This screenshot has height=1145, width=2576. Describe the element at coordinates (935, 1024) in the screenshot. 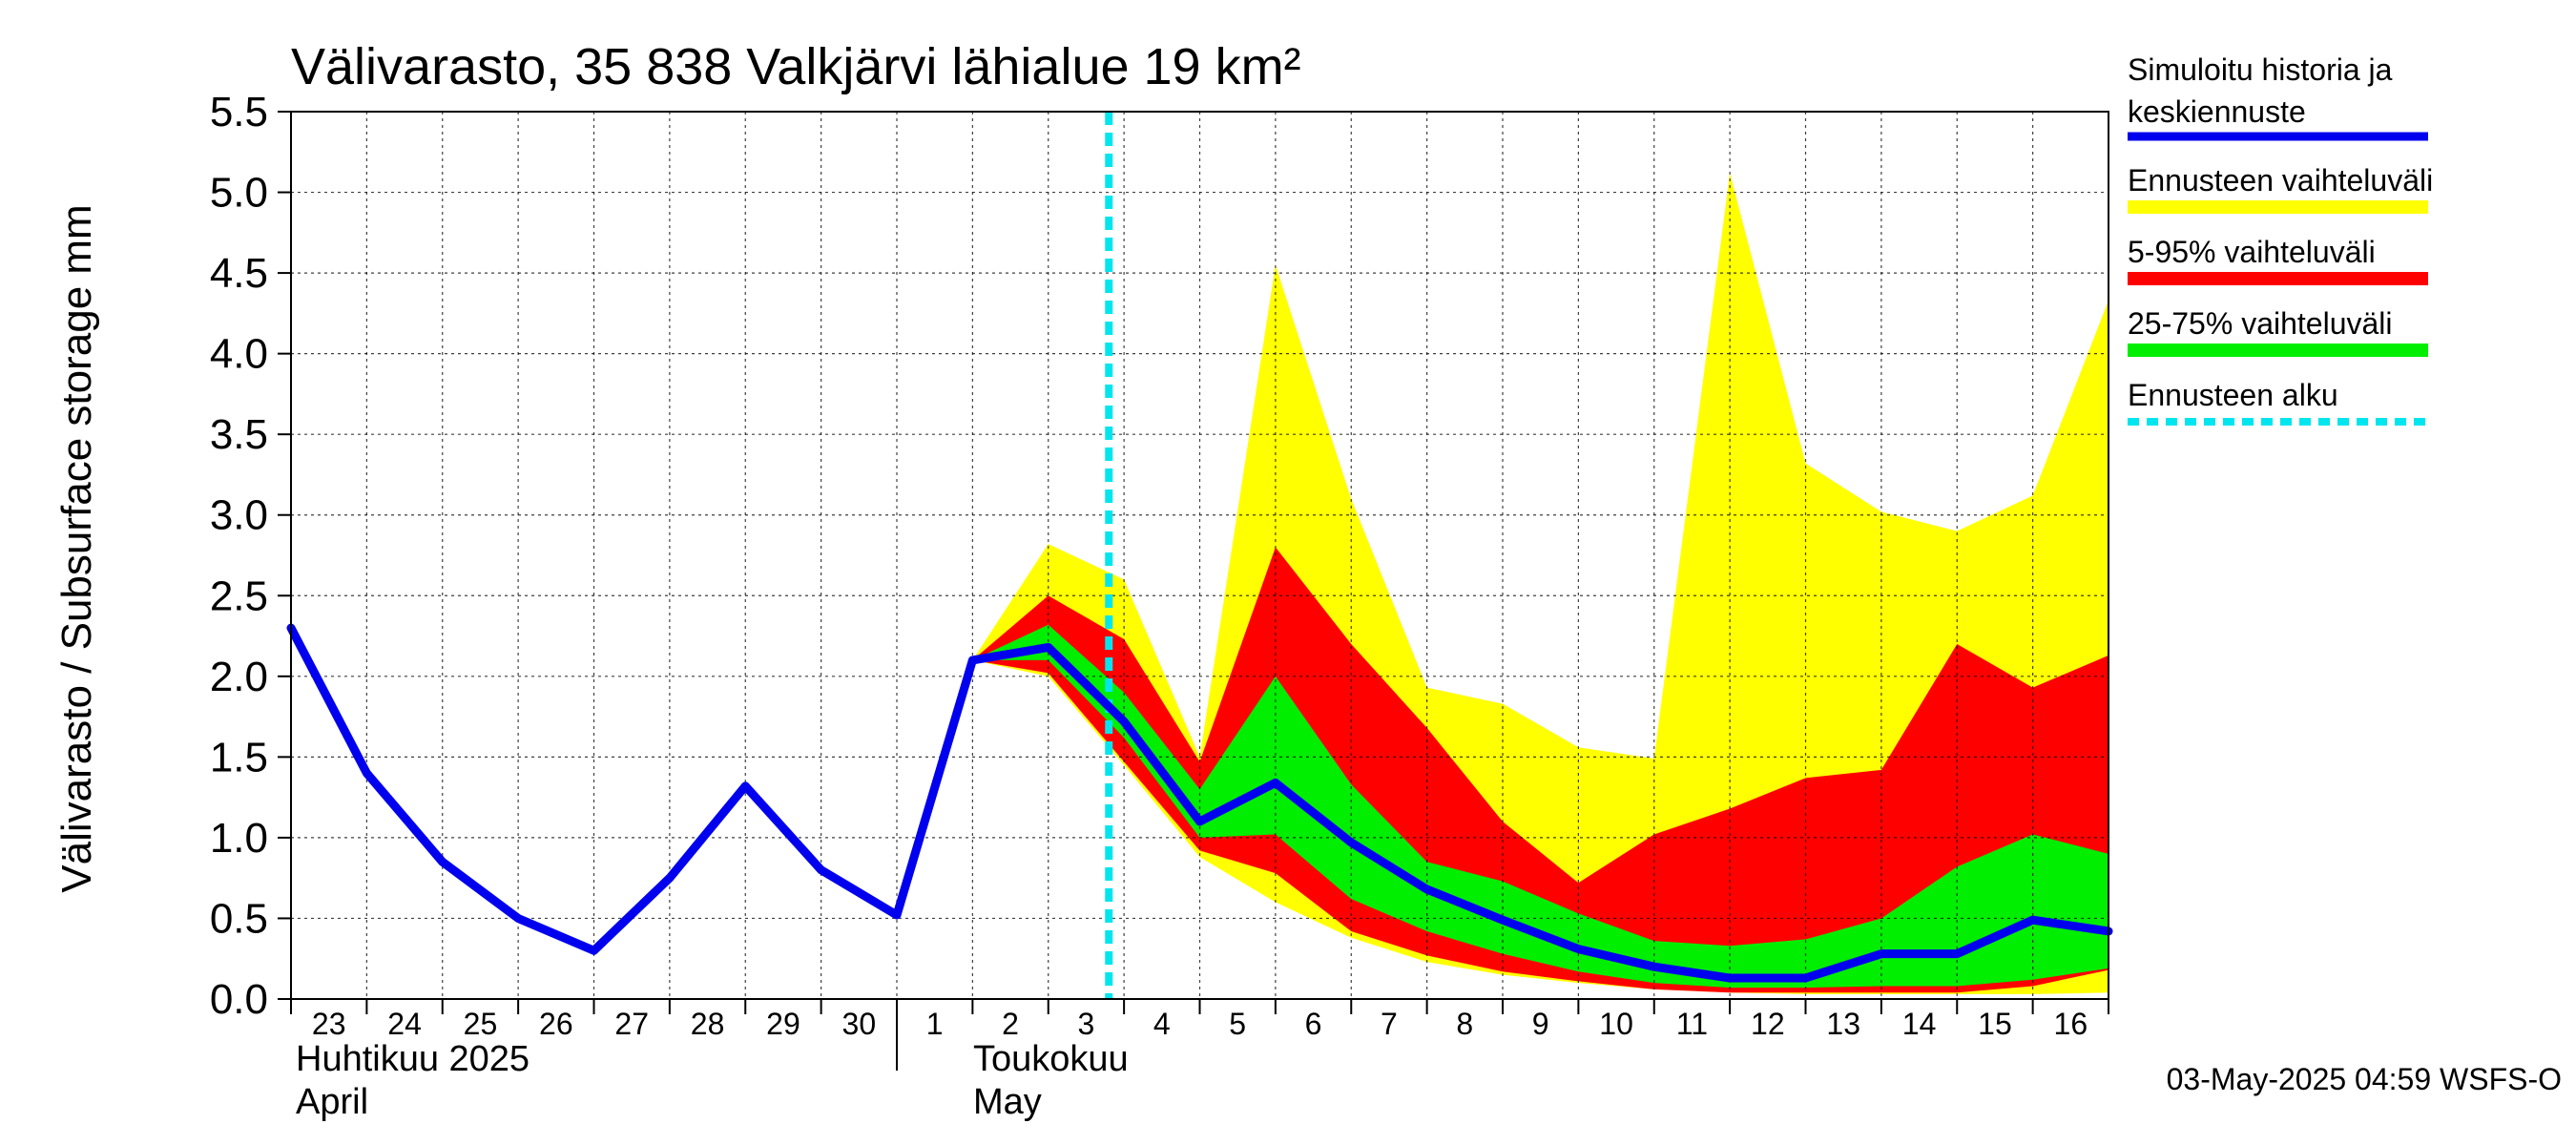

I see `x-tick-label: 1` at that location.